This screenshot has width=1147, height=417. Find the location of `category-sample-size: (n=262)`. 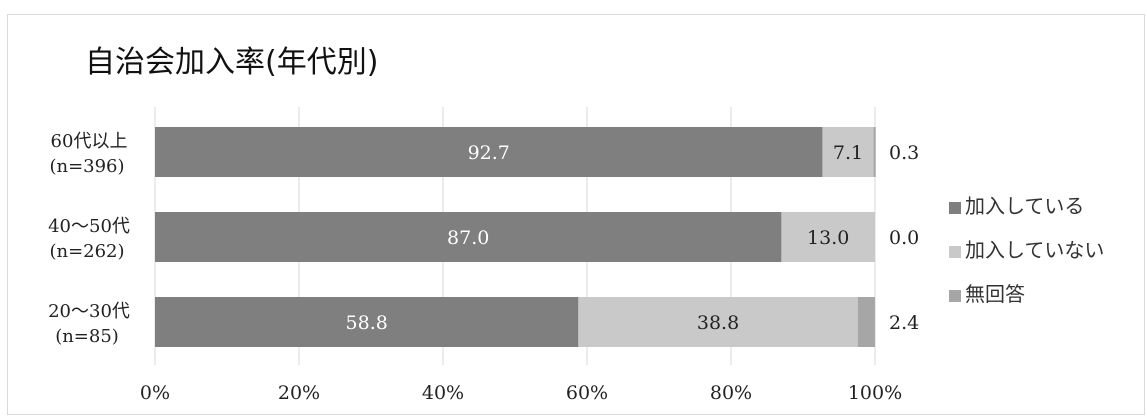

category-sample-size: (n=262) is located at coordinates (86, 251).